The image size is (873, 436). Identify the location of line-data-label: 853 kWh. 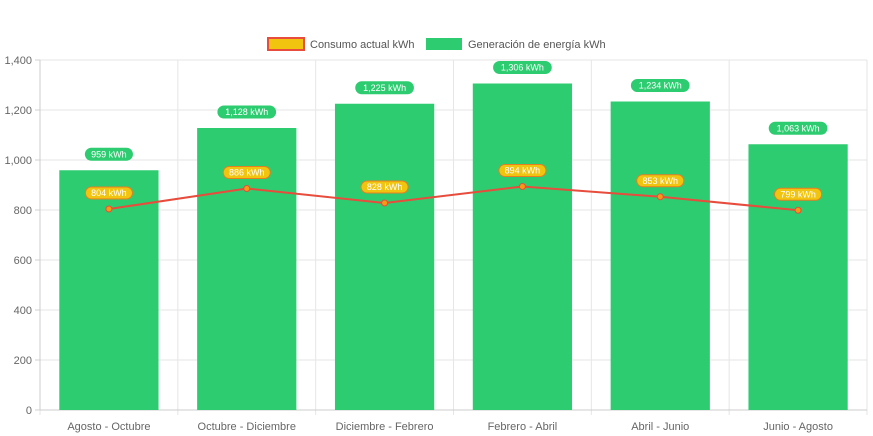
(660, 181).